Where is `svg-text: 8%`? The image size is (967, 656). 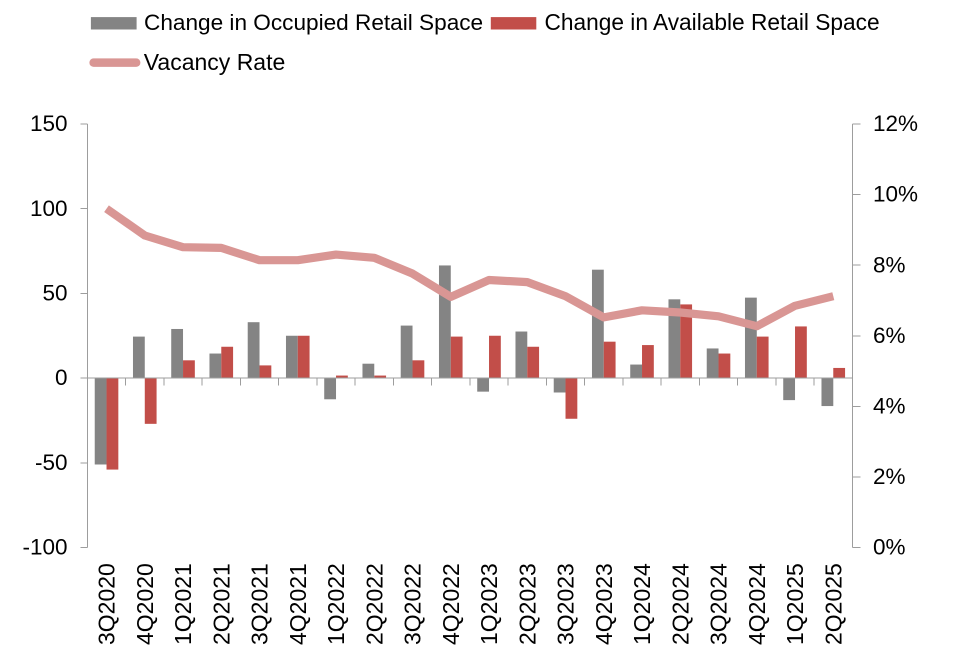 svg-text: 8% is located at coordinates (889, 264).